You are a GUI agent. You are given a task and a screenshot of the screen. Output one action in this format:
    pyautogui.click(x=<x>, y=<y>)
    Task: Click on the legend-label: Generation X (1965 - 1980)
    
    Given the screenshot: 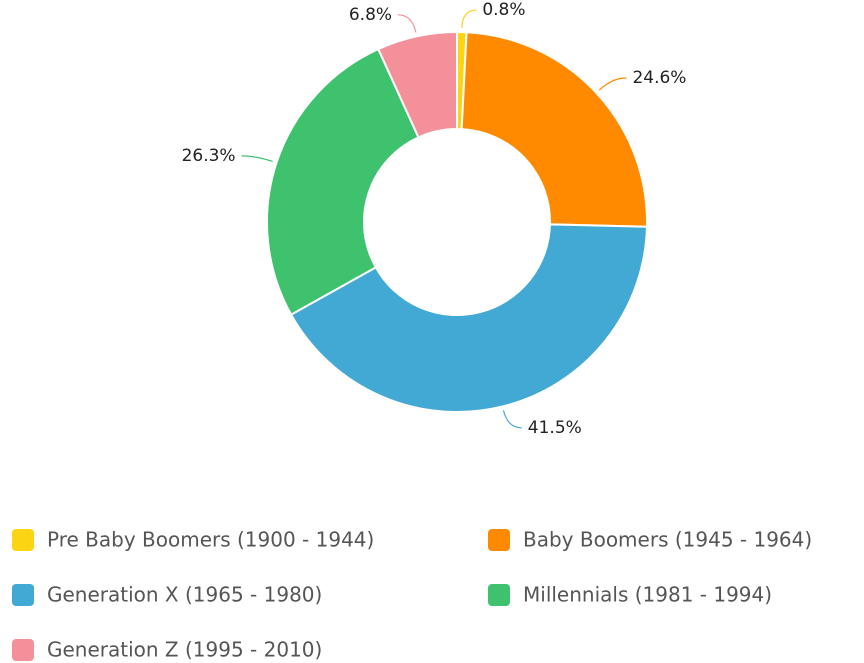 What is the action you would take?
    pyautogui.click(x=184, y=595)
    